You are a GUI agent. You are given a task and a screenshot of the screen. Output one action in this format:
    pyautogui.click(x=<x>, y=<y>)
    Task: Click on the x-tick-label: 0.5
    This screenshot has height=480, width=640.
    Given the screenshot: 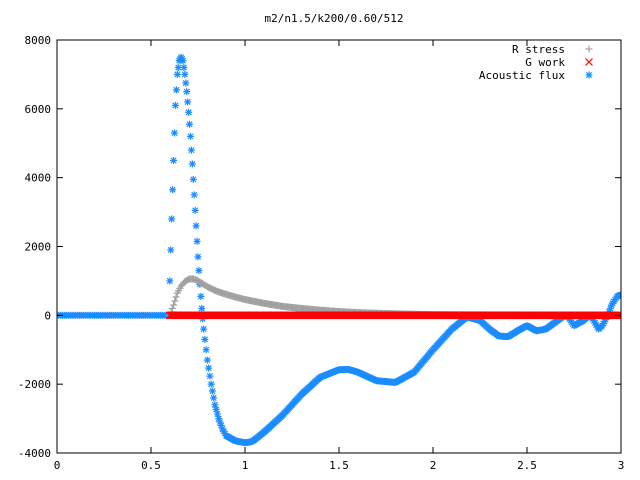 What is the action you would take?
    pyautogui.click(x=151, y=465)
    